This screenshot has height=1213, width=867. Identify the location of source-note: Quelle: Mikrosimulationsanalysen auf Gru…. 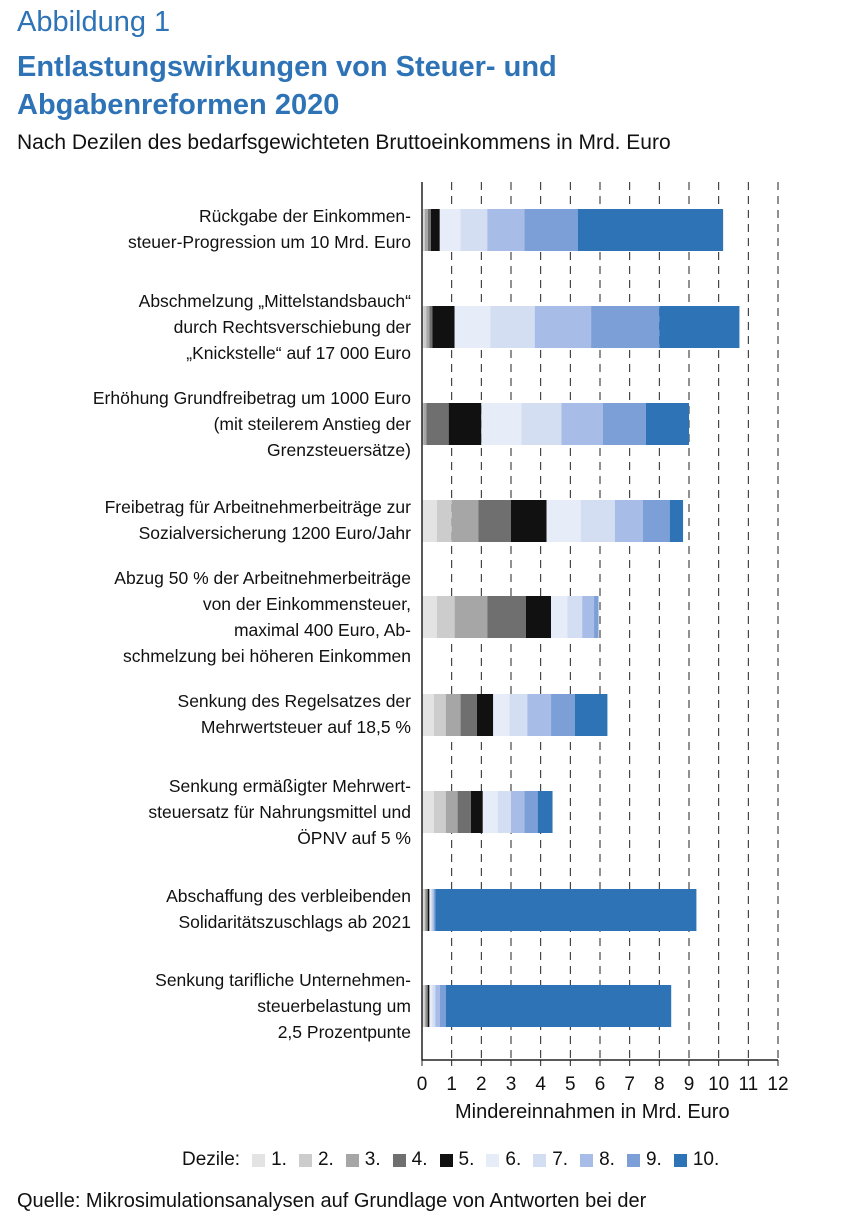
(332, 1201).